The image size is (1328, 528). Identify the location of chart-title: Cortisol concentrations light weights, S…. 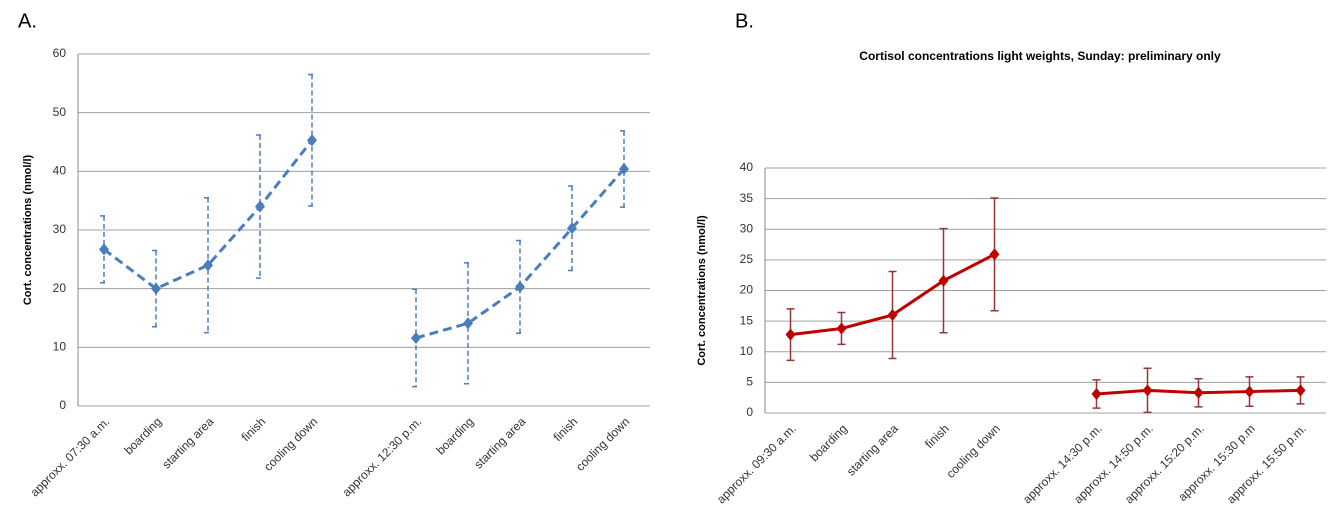
(1040, 56).